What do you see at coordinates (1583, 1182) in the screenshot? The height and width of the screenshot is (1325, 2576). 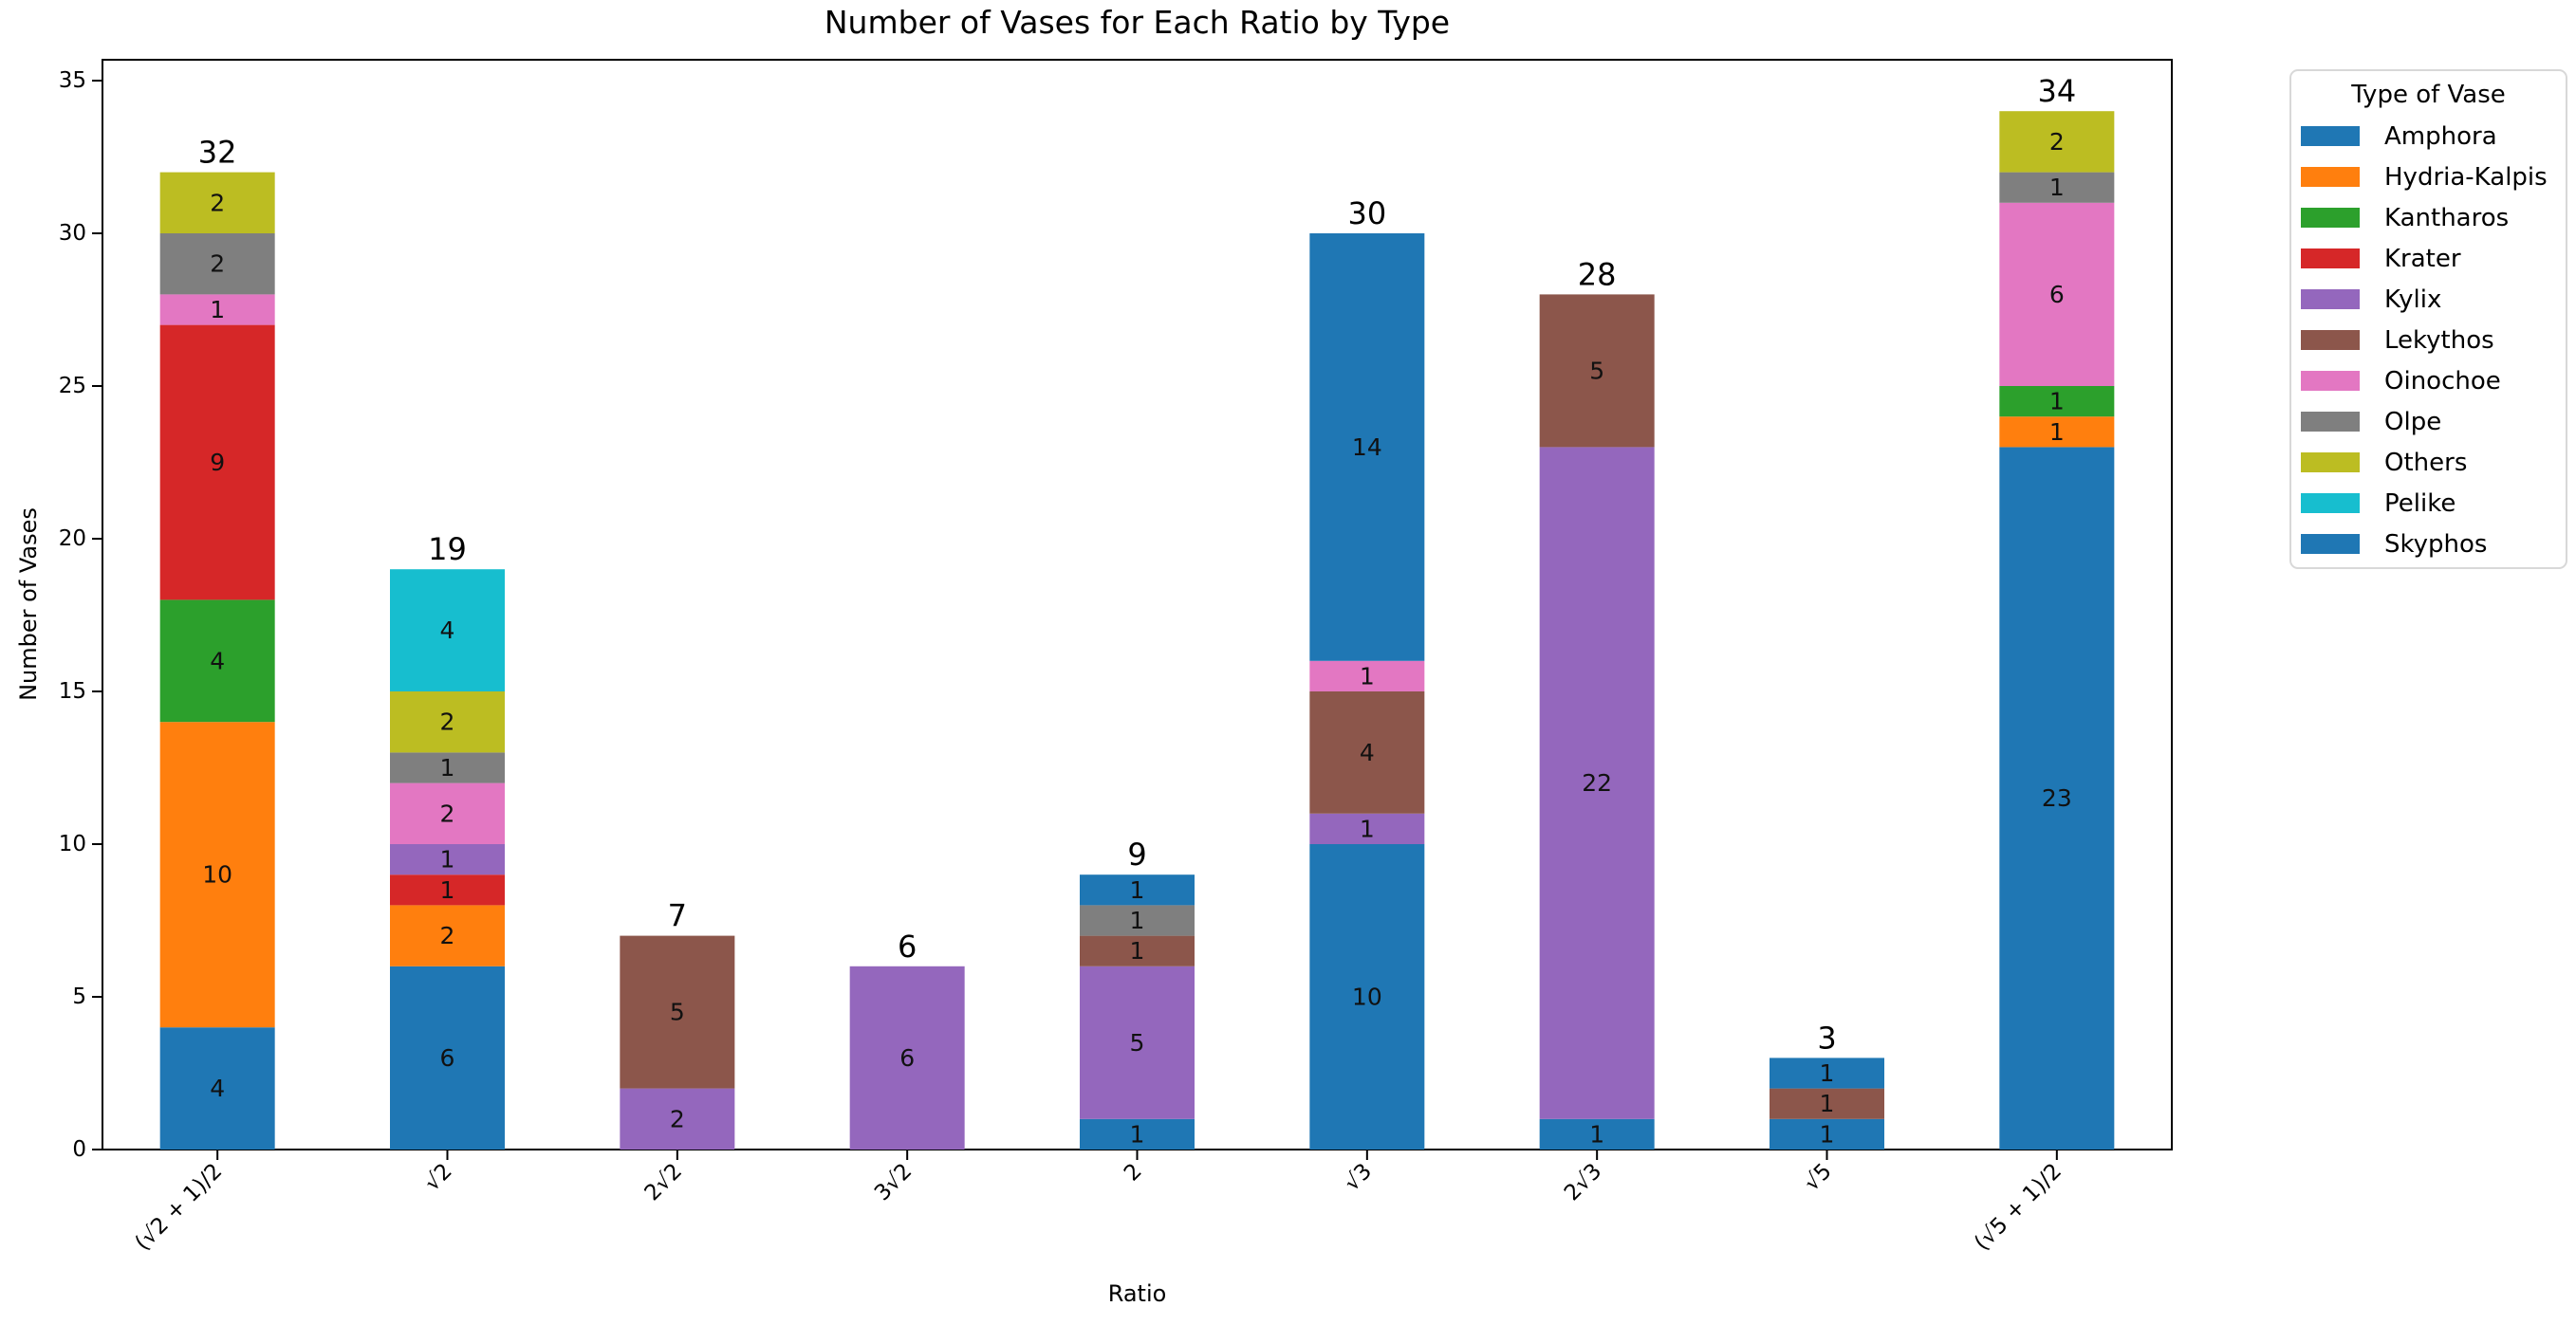 I see `x-tick-label: 2√3` at bounding box center [1583, 1182].